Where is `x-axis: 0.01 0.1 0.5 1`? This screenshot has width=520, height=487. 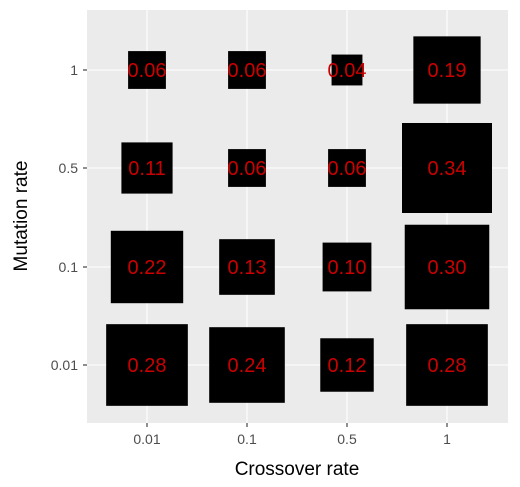
x-axis: 0.01 0.1 0.5 1 is located at coordinates (292, 435).